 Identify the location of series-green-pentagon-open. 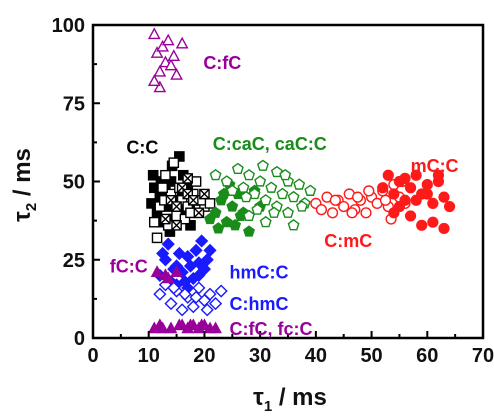
(263, 195).